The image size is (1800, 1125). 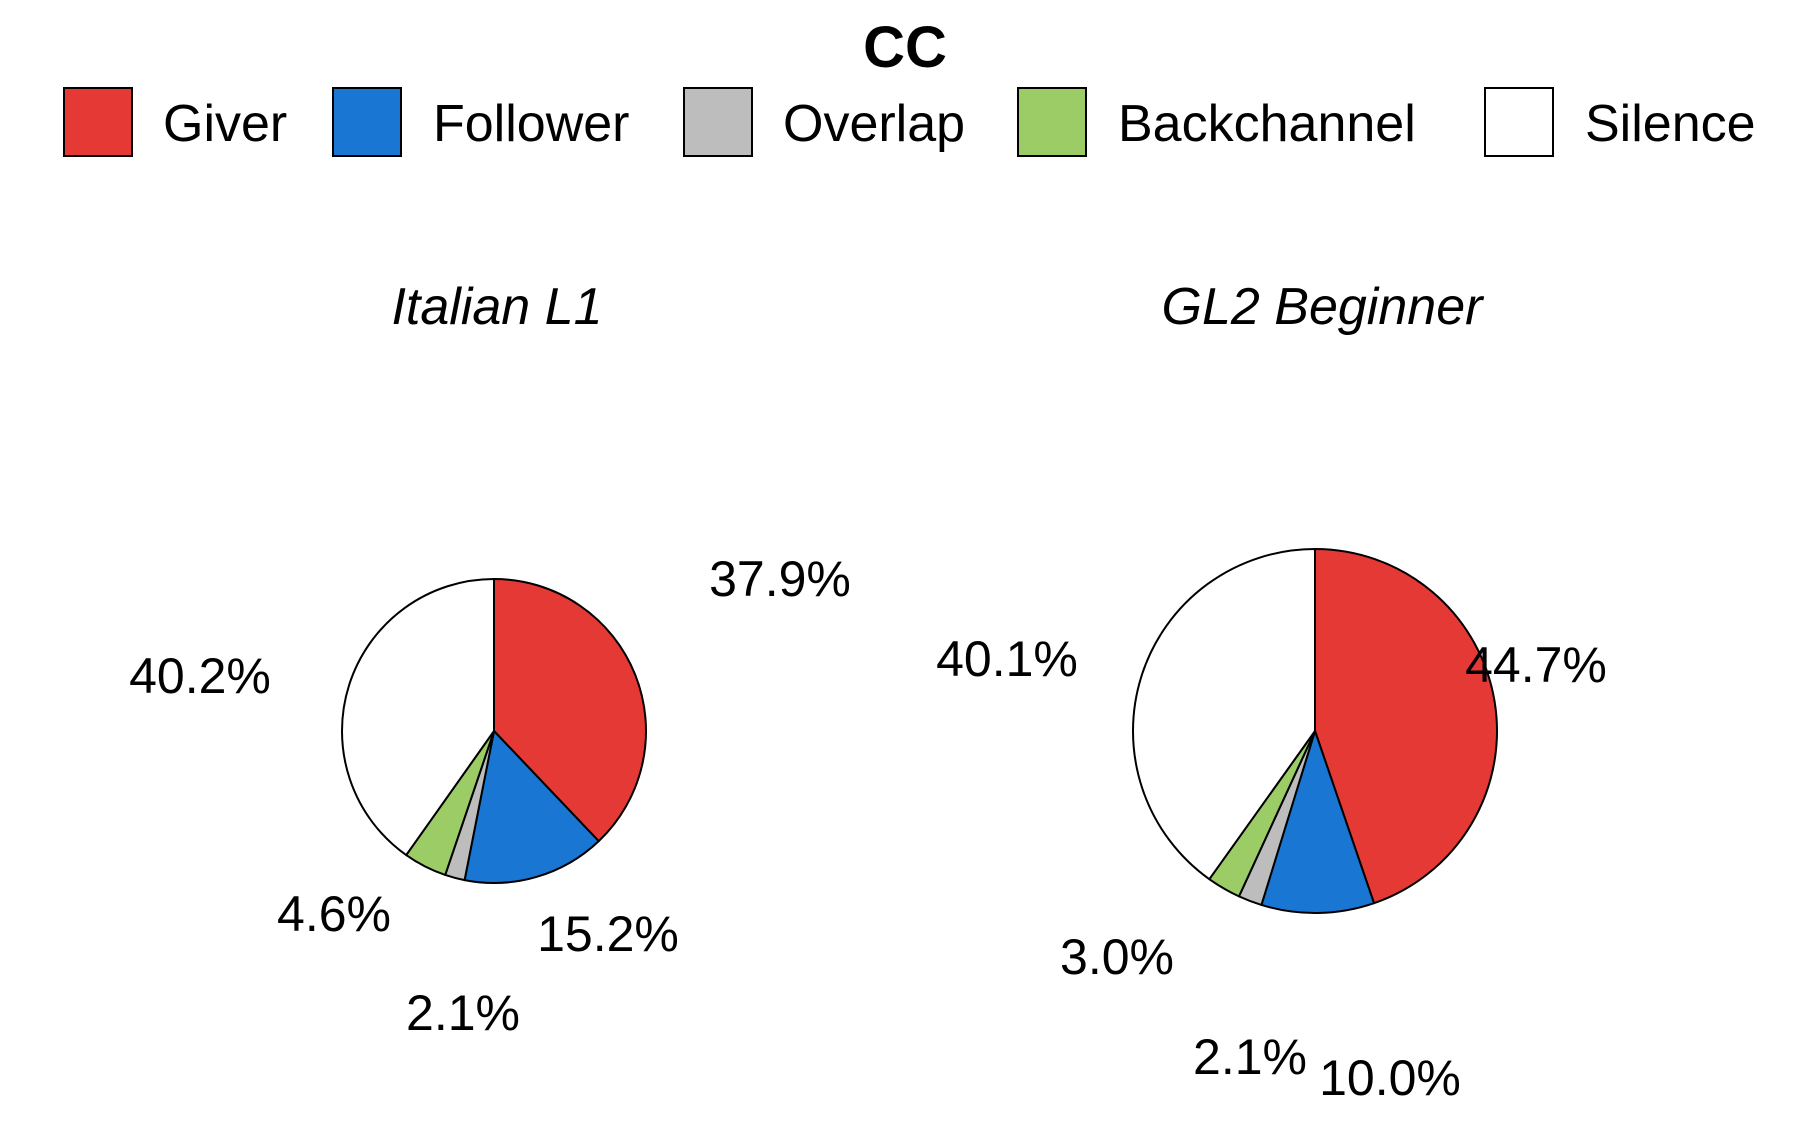 I want to click on legend-swatch-follower, so click(x=367, y=122).